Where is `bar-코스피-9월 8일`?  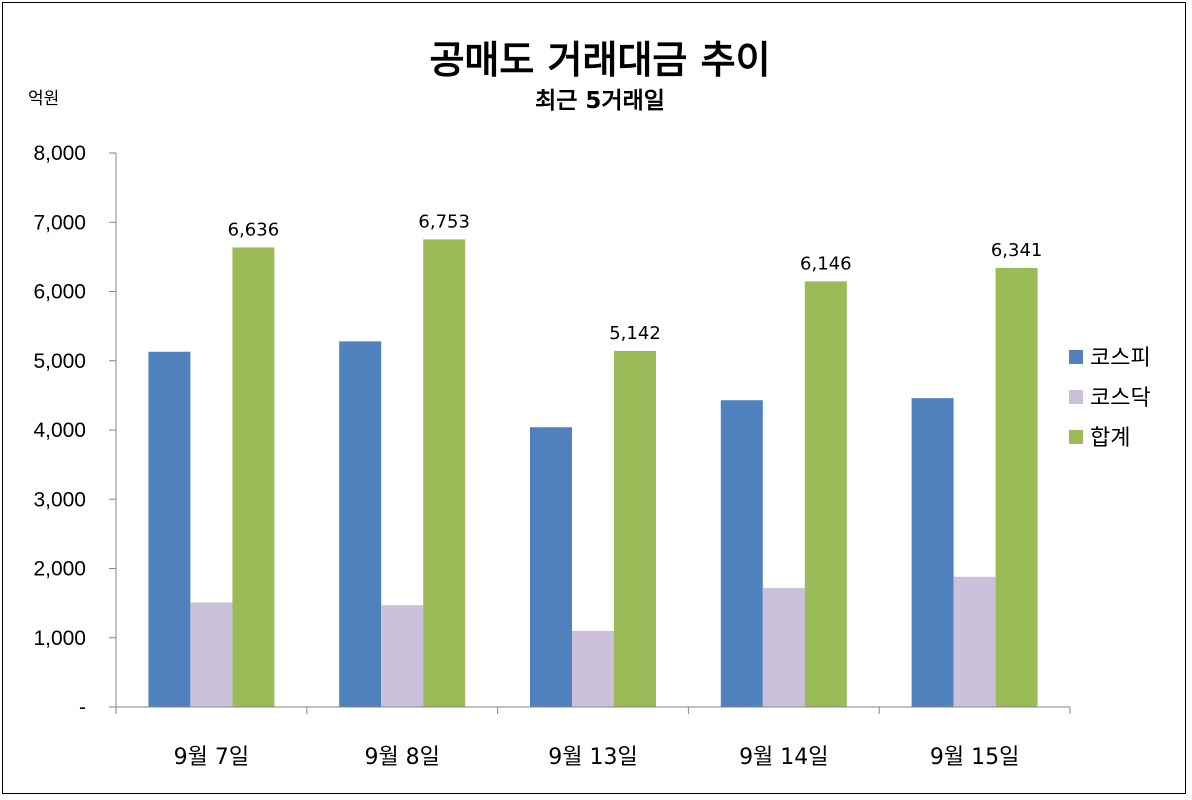
bar-코스피-9월 8일 is located at coordinates (360, 524).